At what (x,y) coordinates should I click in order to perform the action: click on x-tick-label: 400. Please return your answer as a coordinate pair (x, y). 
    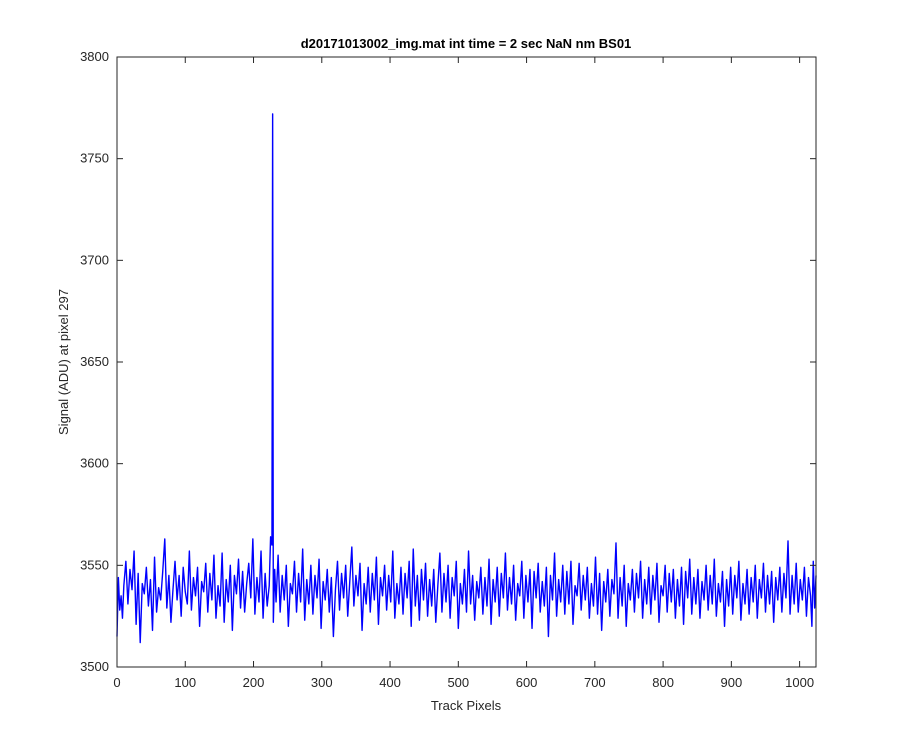
    Looking at the image, I should click on (390, 682).